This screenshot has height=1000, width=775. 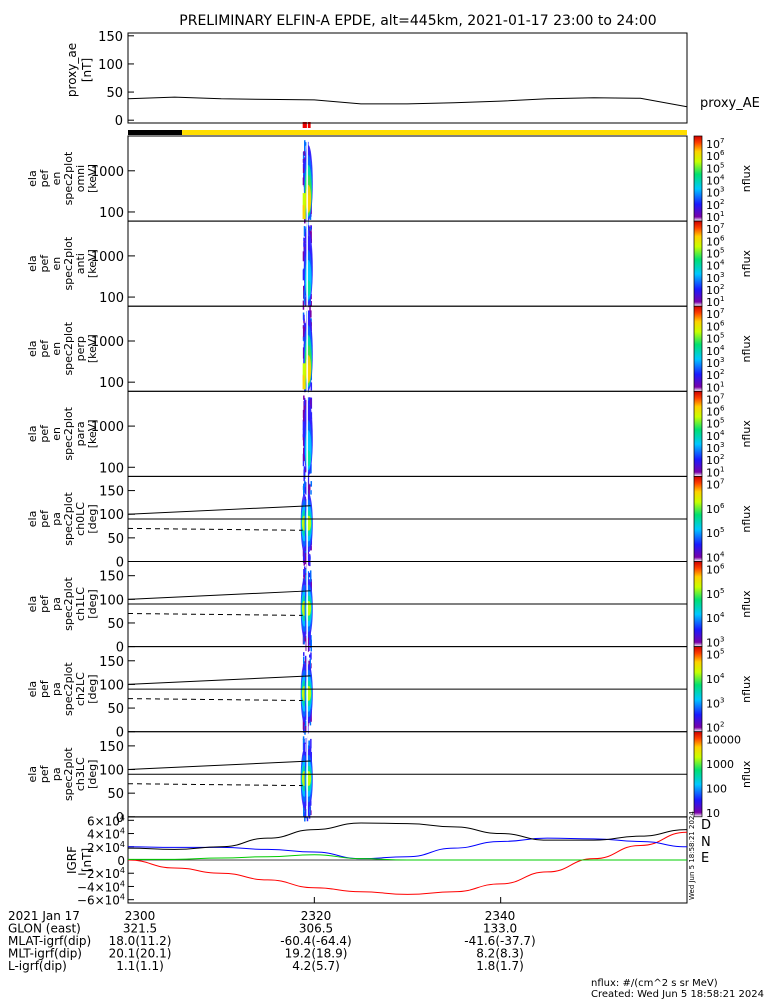 What do you see at coordinates (316, 916) in the screenshot?
I see `x-axis-row-value: 2320` at bounding box center [316, 916].